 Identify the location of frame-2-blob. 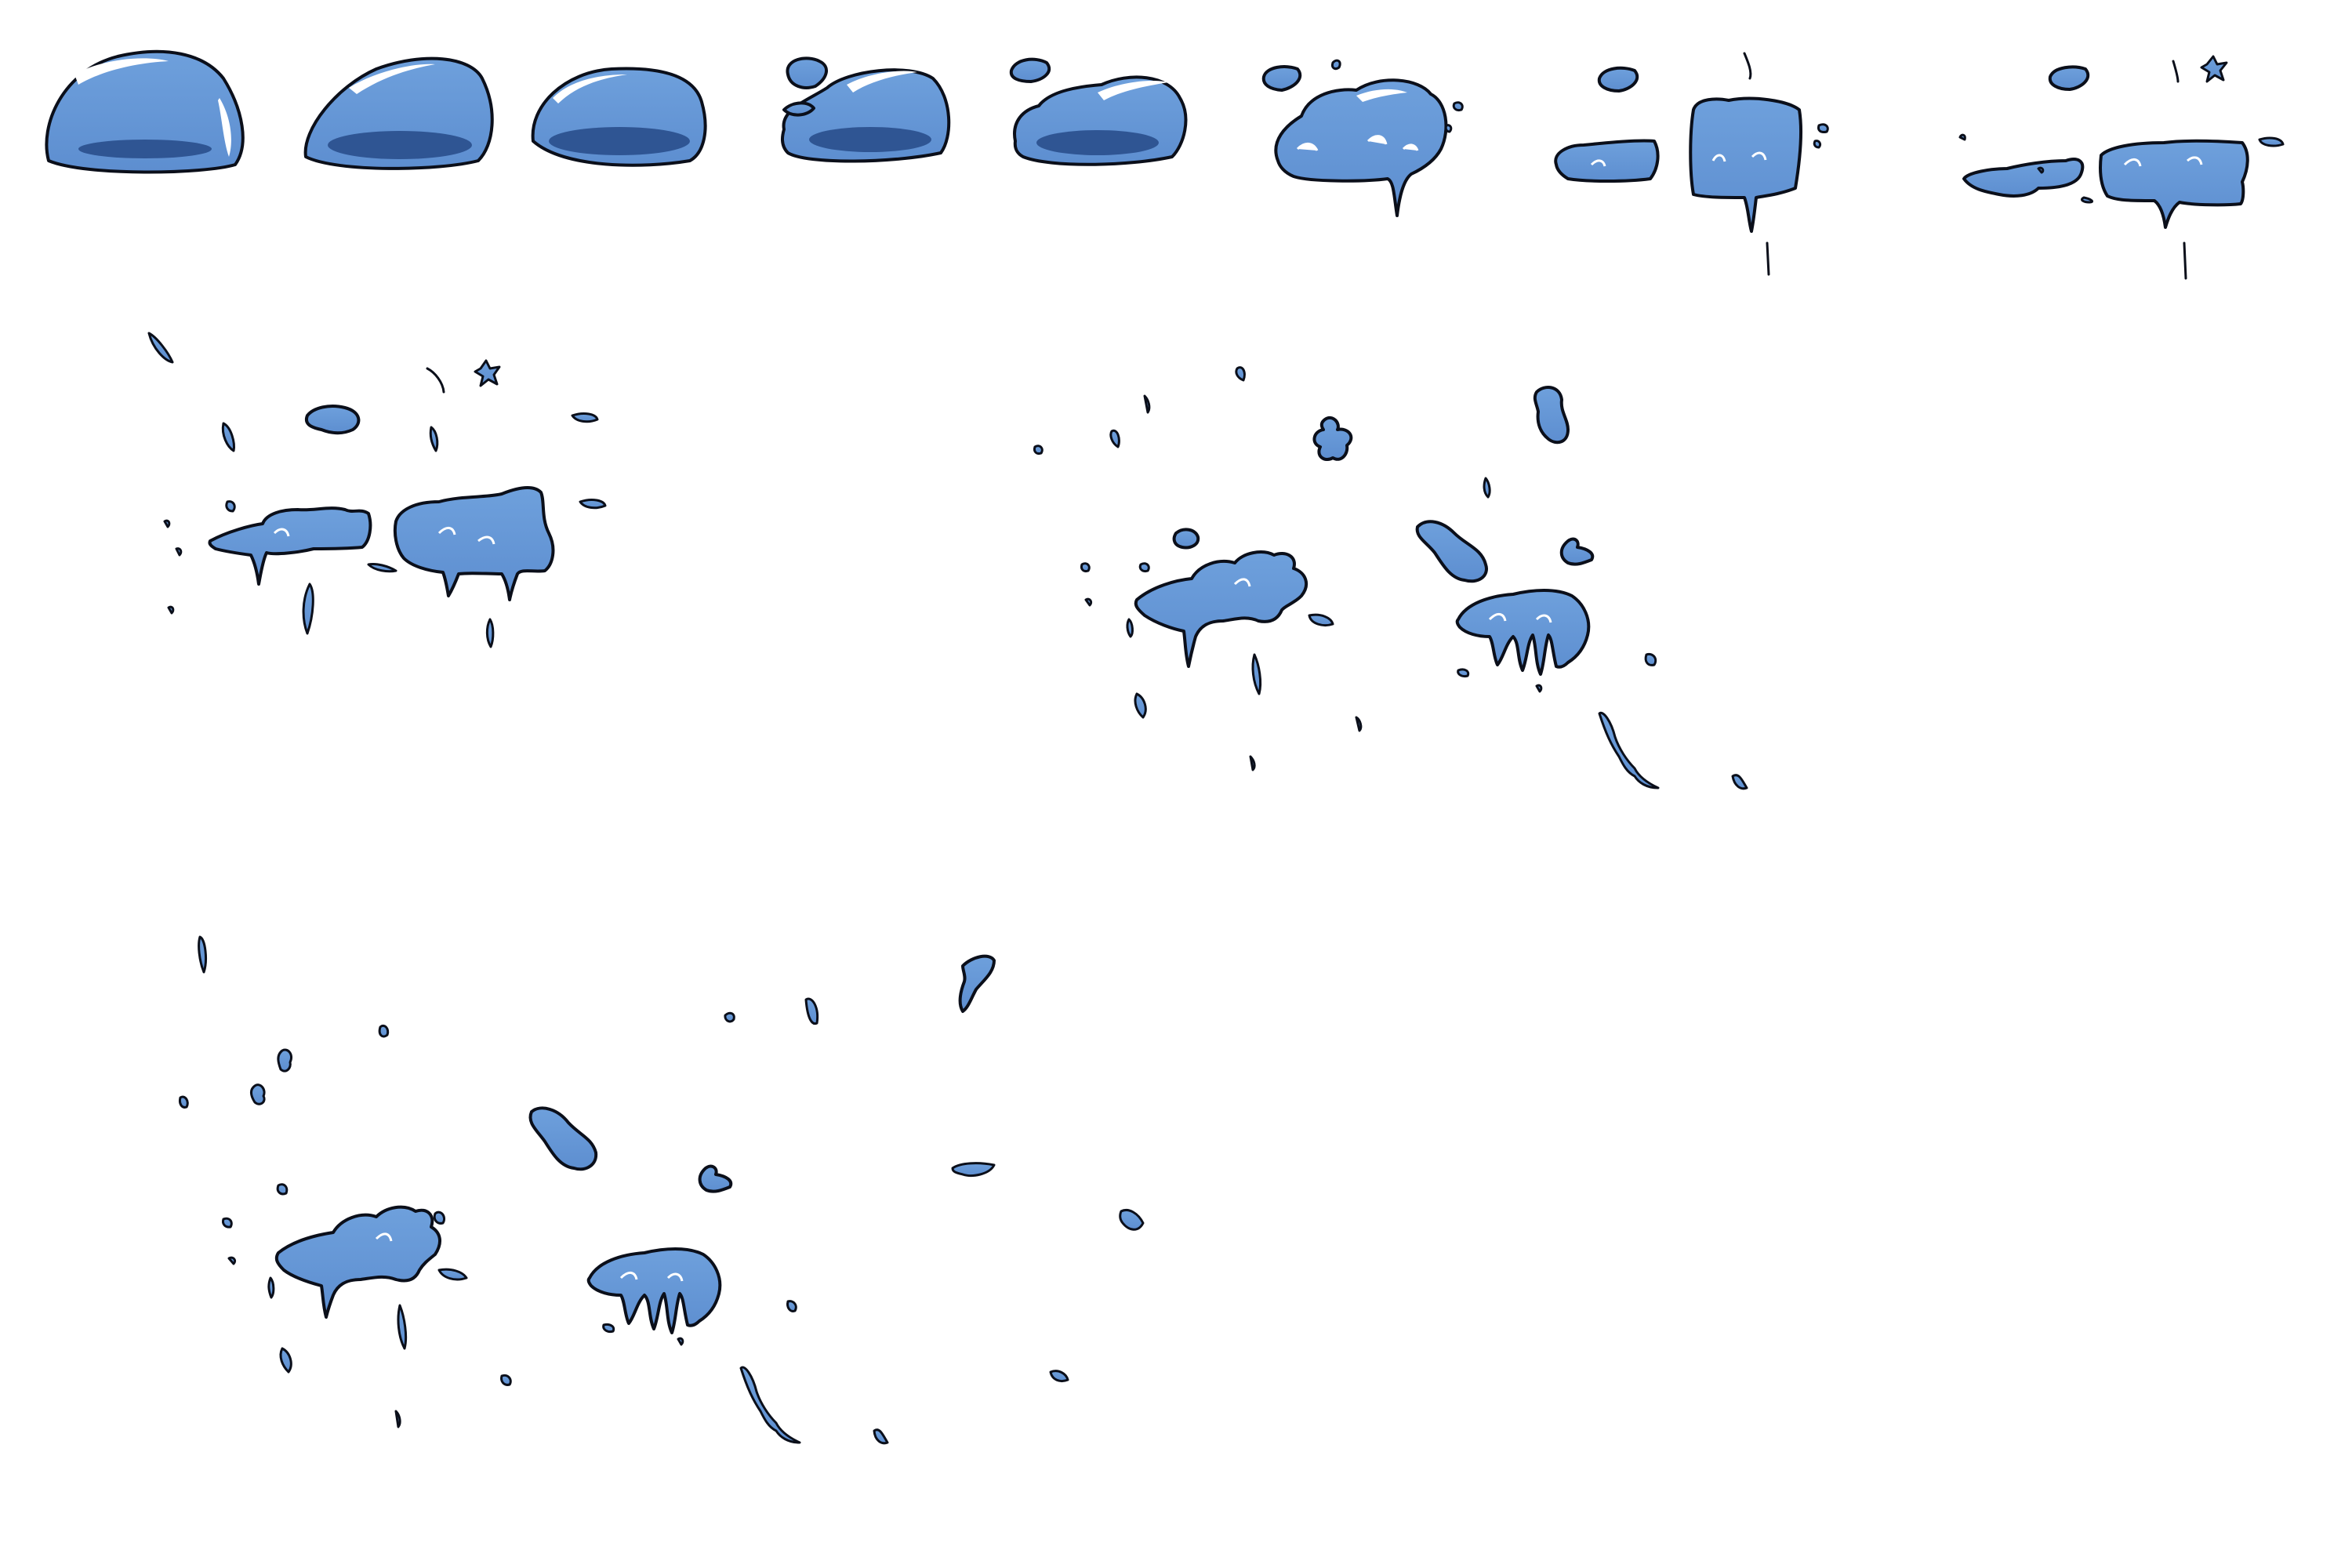
(398, 113).